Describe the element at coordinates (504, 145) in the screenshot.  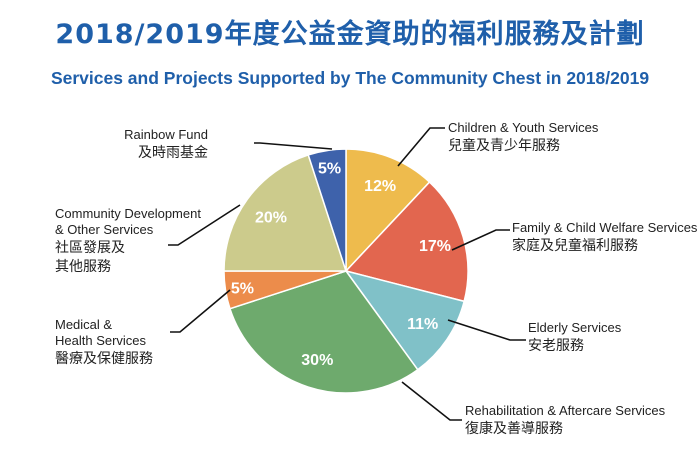
I see `label-zh-children-0: 兒童及青少年服務` at that location.